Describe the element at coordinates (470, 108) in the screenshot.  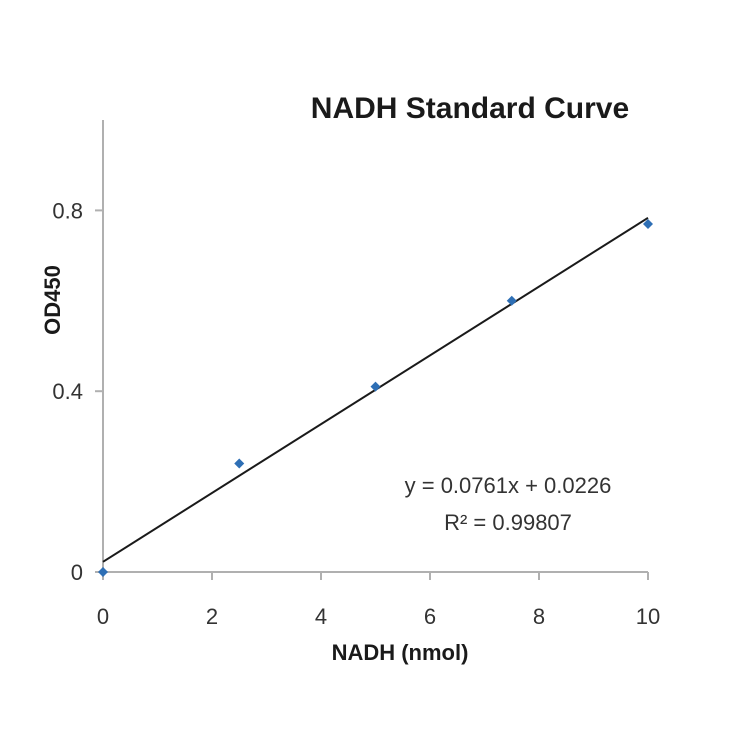
I see `chart-title: NADH Standard Curve` at that location.